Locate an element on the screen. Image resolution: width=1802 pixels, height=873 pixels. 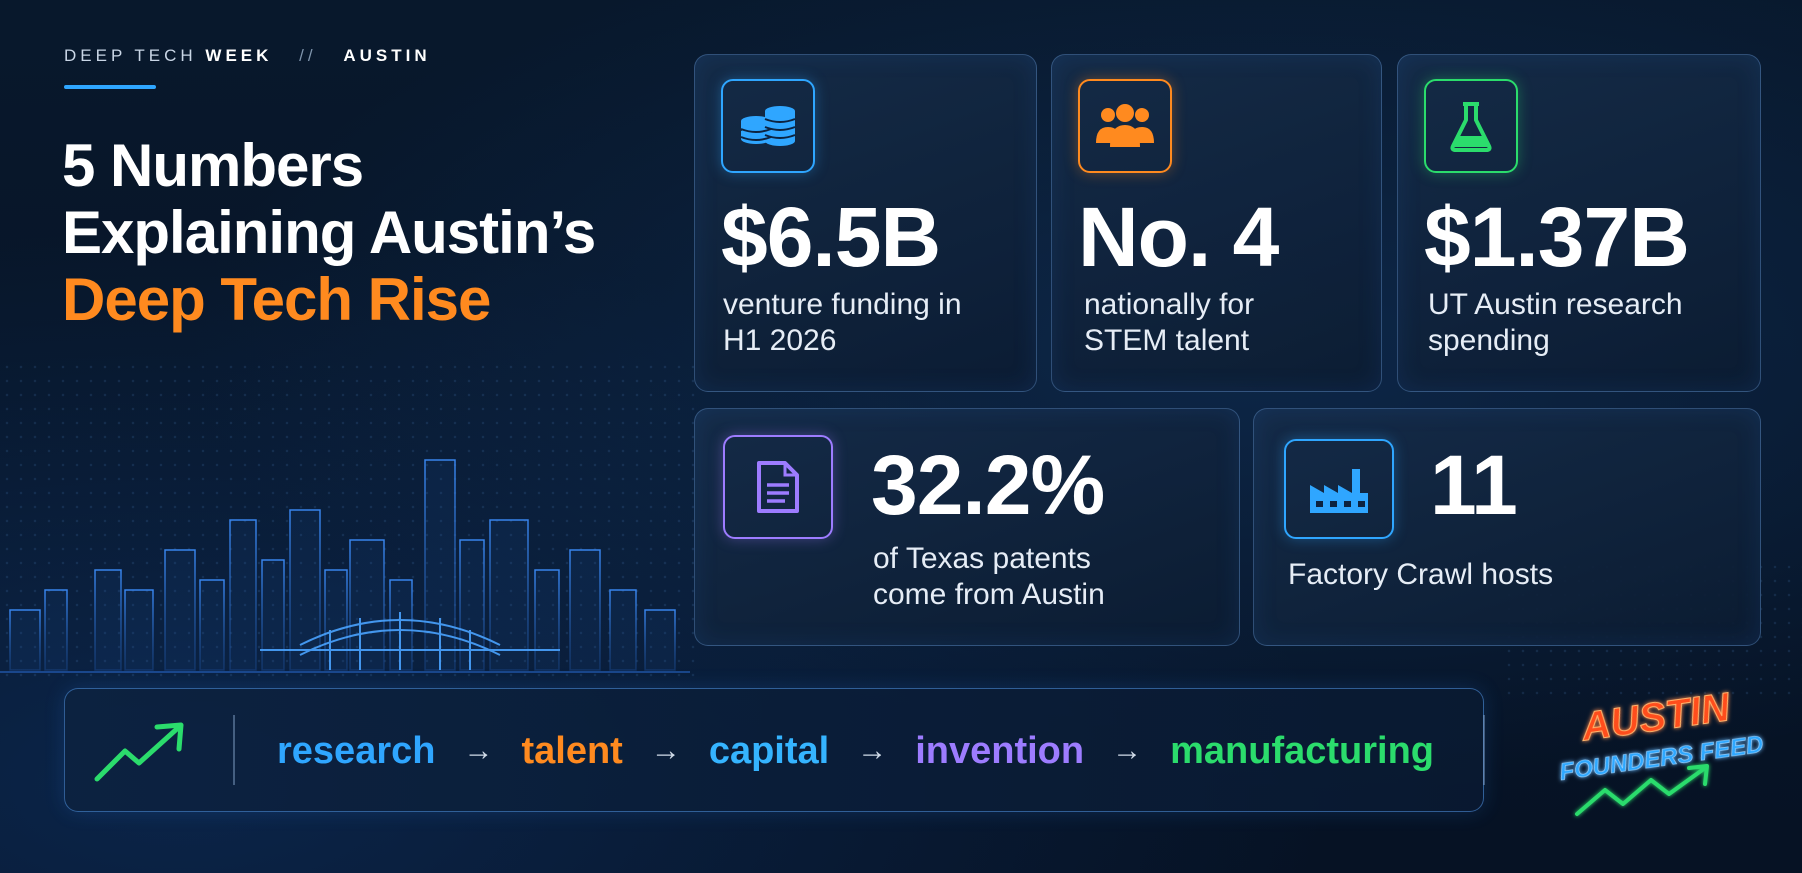
stat-desc-line-1: of Texas patents is located at coordinates (982, 558).